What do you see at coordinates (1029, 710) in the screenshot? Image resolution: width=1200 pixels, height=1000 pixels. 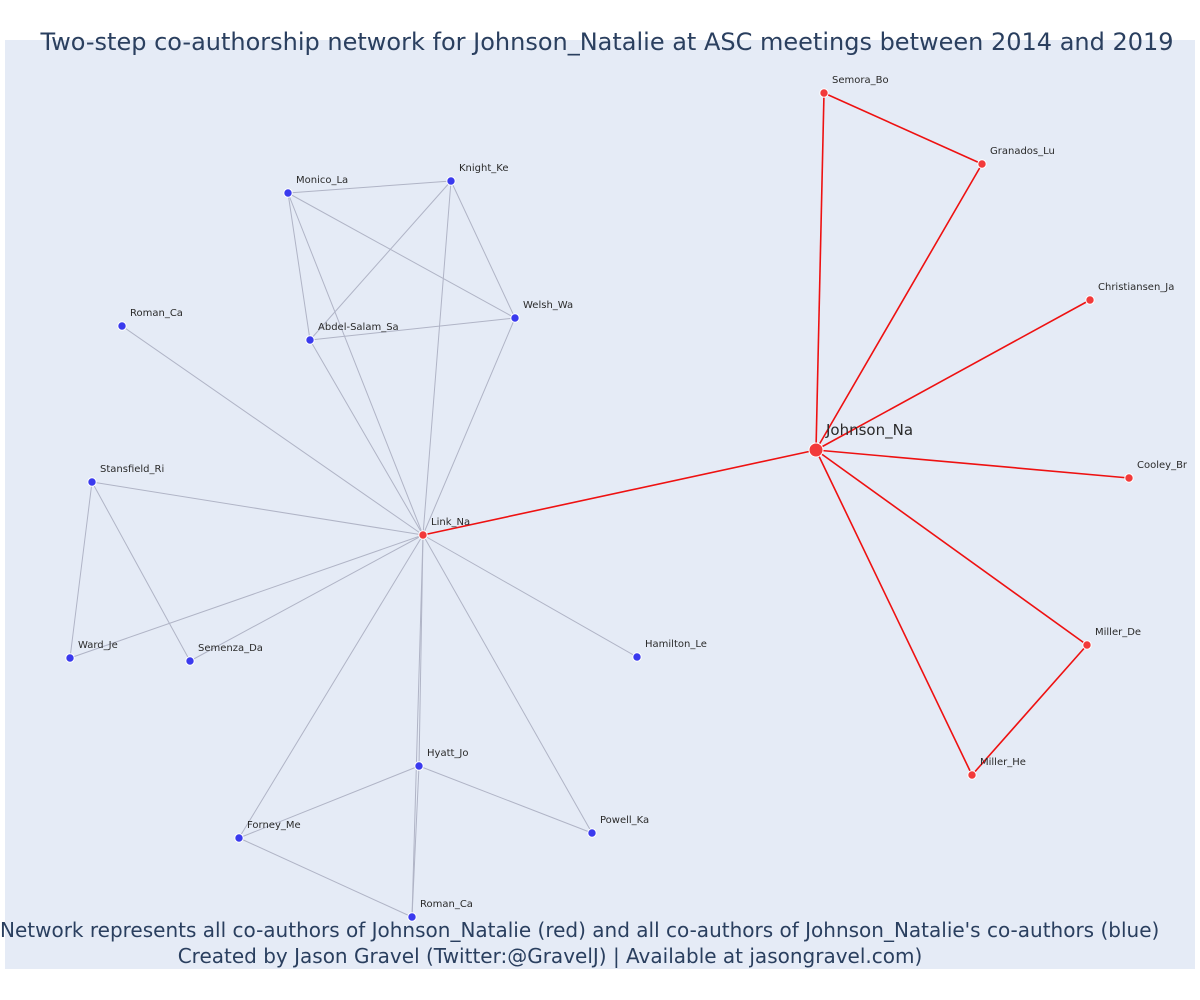 I see `edge-millerde-millerhe` at bounding box center [1029, 710].